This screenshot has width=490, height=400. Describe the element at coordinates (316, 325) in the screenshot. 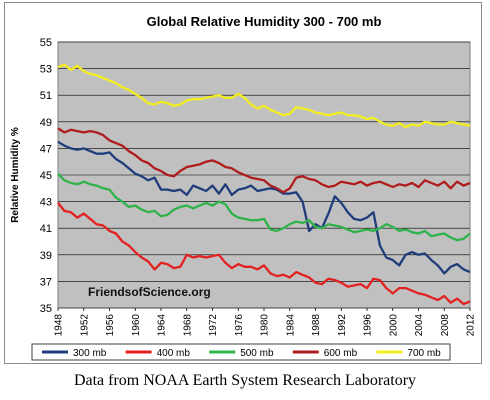

I see `x-tick-label: 1988` at that location.